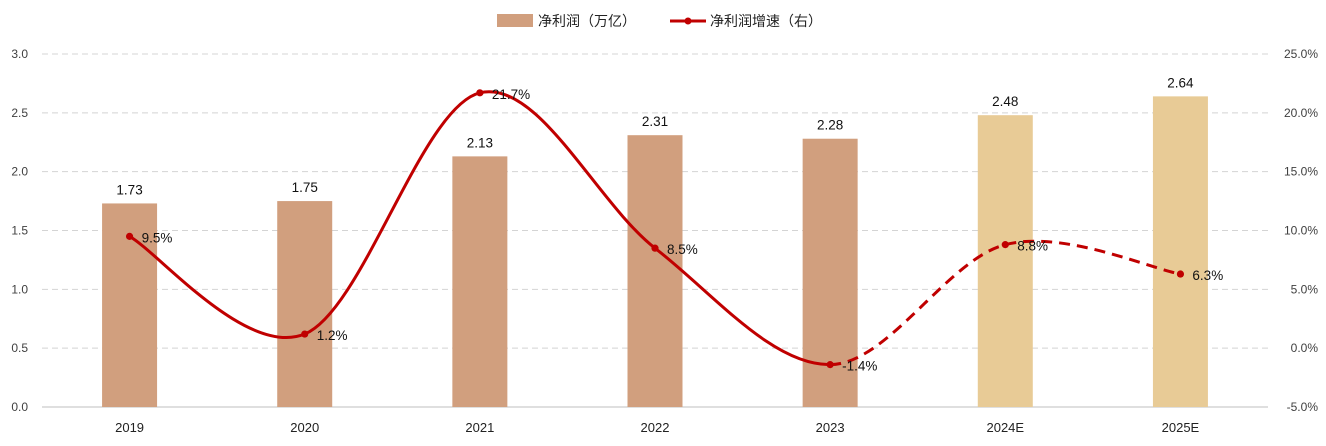  Describe the element at coordinates (129, 189) in the screenshot. I see `bar-value-label: 1.73` at that location.